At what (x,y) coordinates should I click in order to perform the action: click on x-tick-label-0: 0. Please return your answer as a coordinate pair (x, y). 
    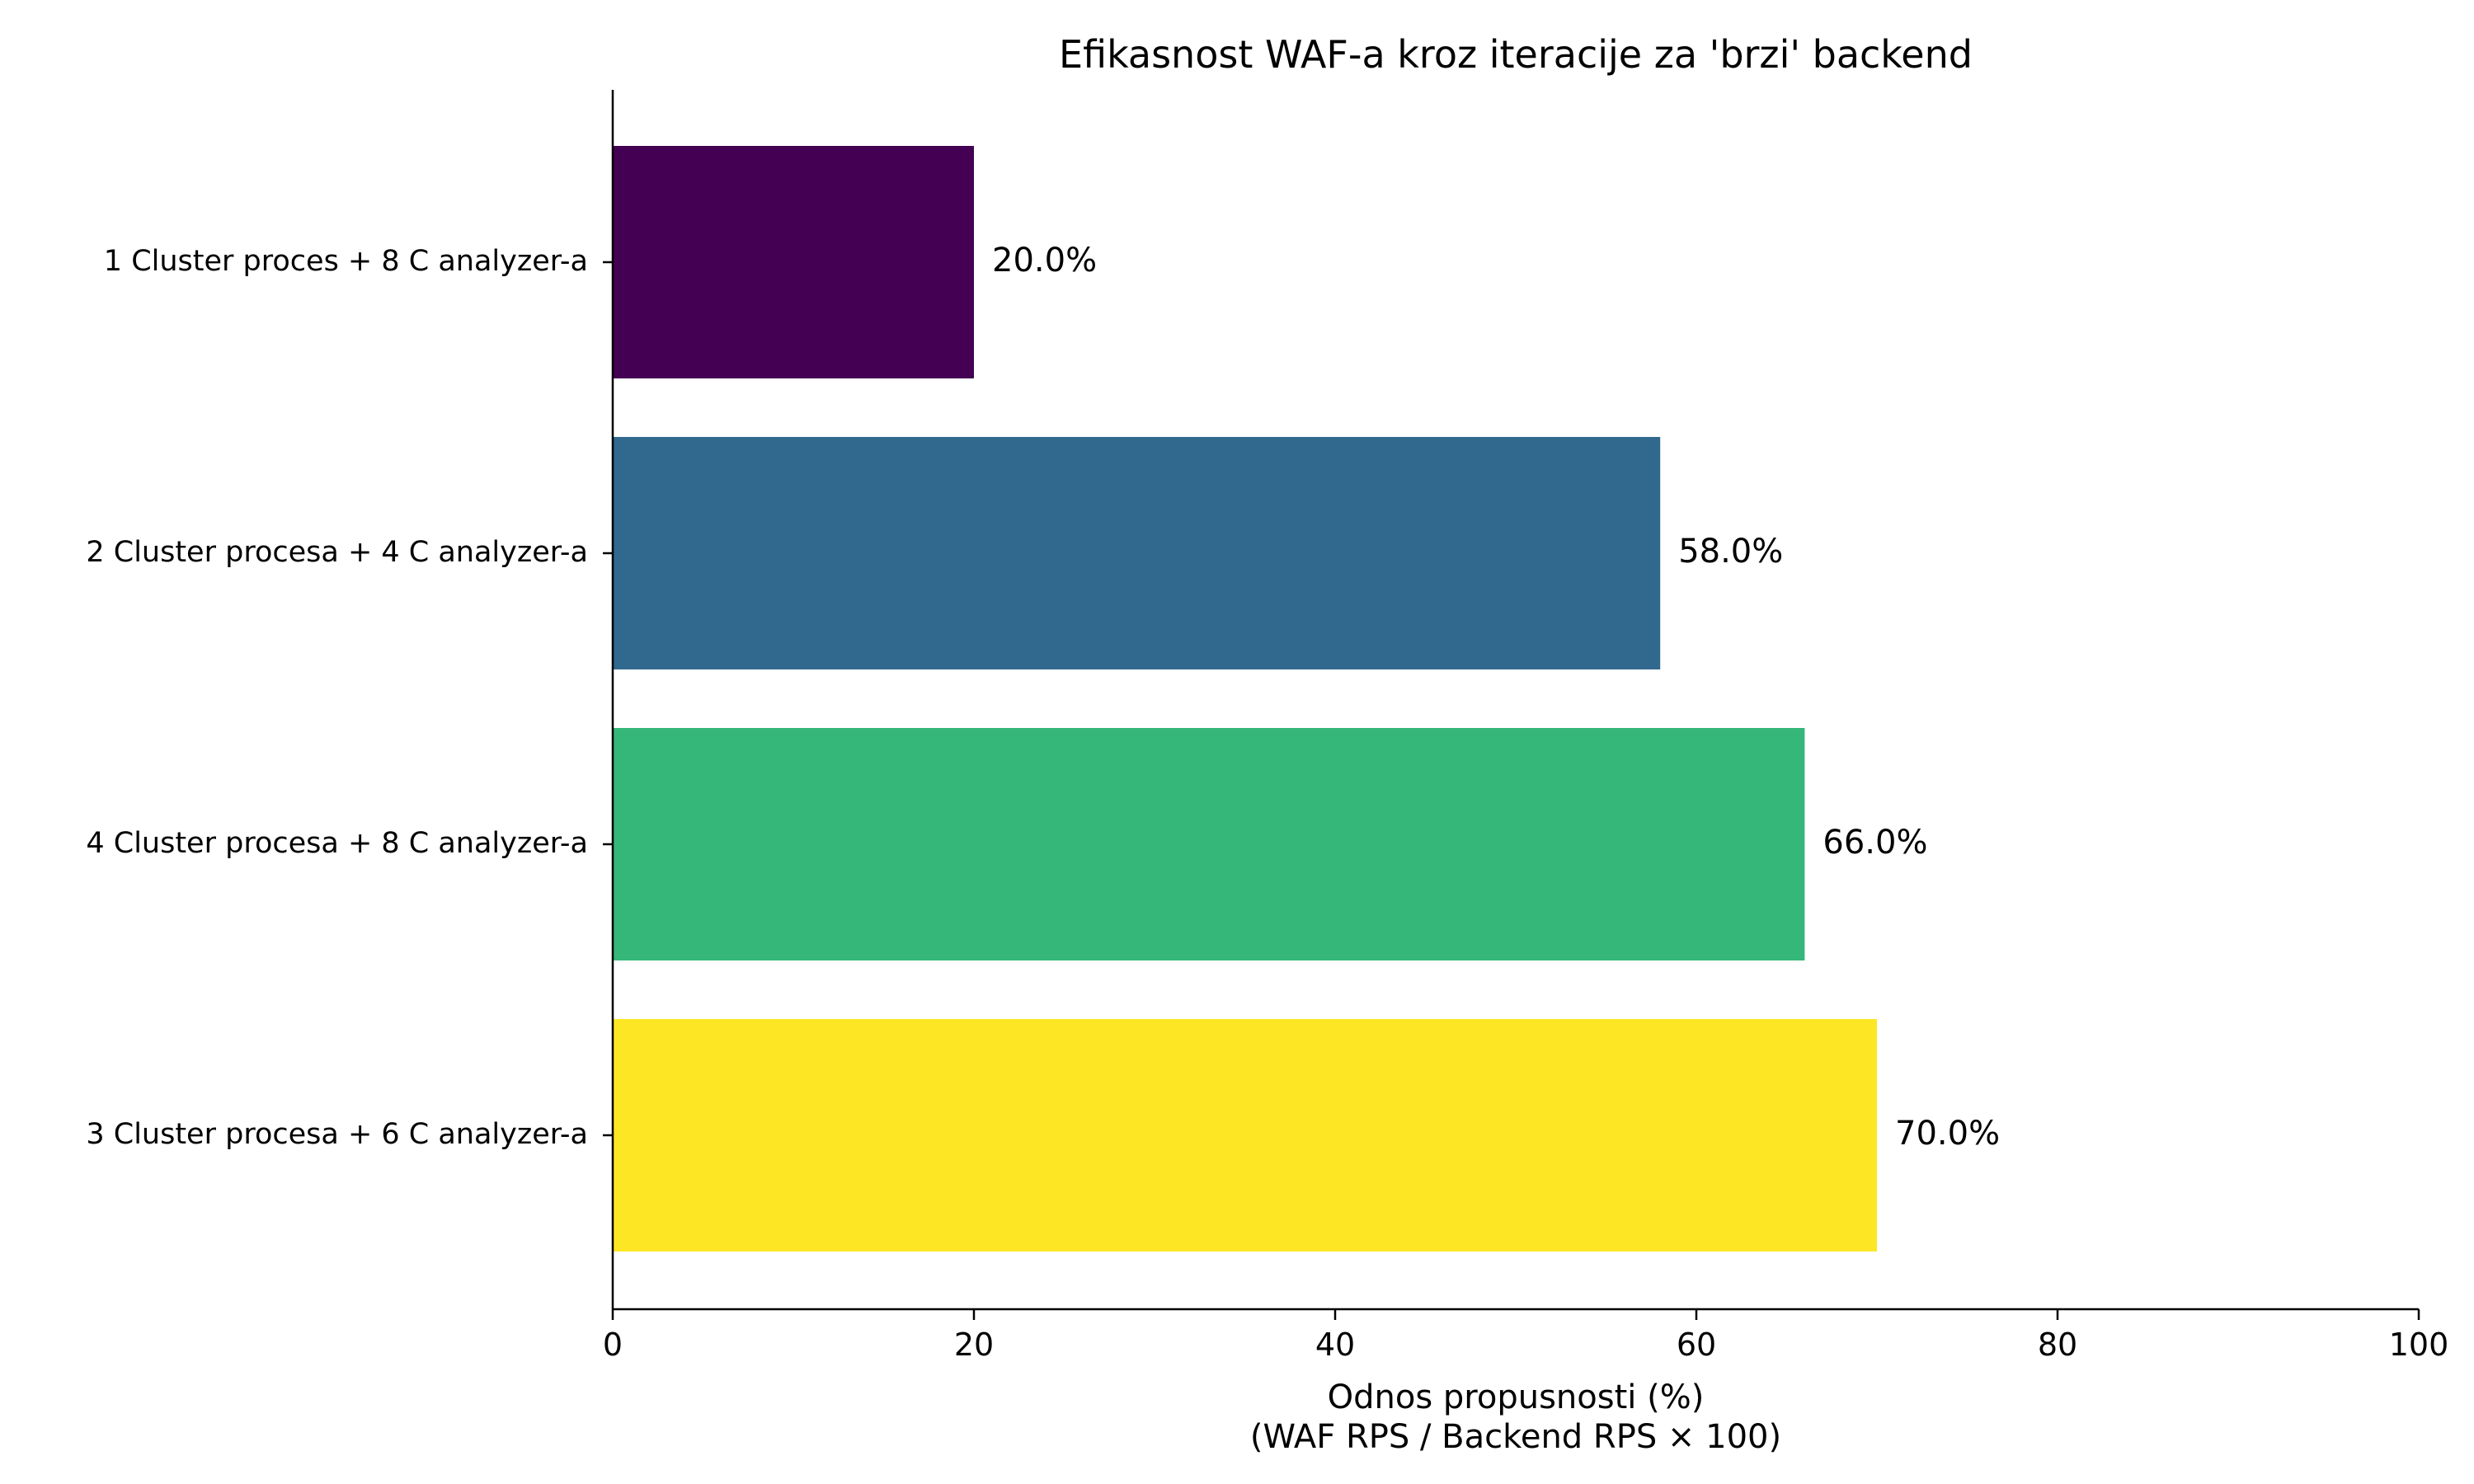
    Looking at the image, I should click on (613, 1345).